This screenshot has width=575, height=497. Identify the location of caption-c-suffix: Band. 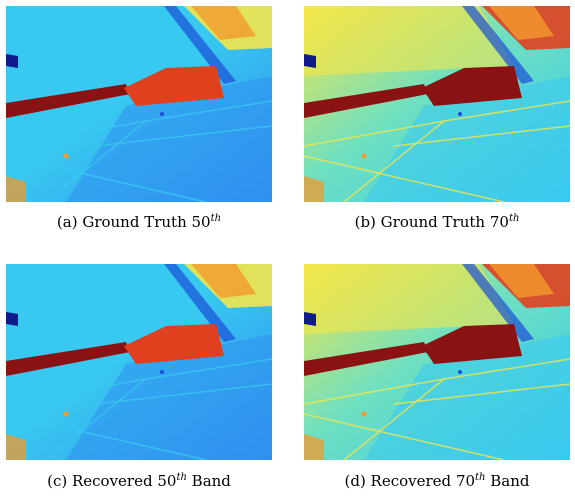
(208, 481).